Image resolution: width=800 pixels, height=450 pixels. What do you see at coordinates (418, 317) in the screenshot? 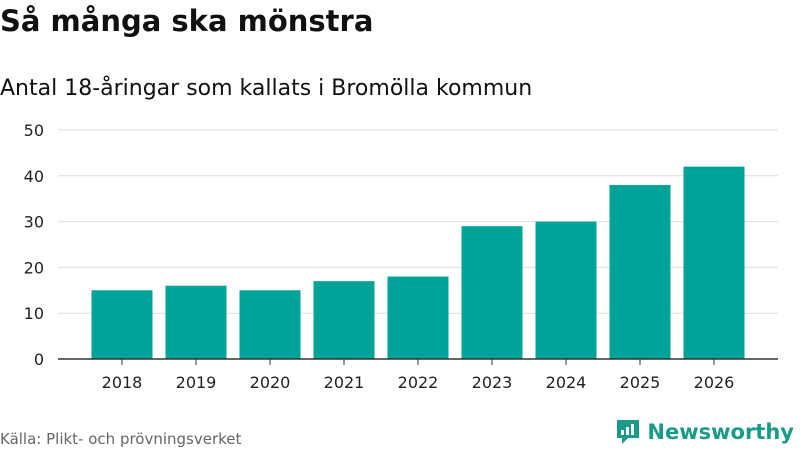
I see `bar-2022` at bounding box center [418, 317].